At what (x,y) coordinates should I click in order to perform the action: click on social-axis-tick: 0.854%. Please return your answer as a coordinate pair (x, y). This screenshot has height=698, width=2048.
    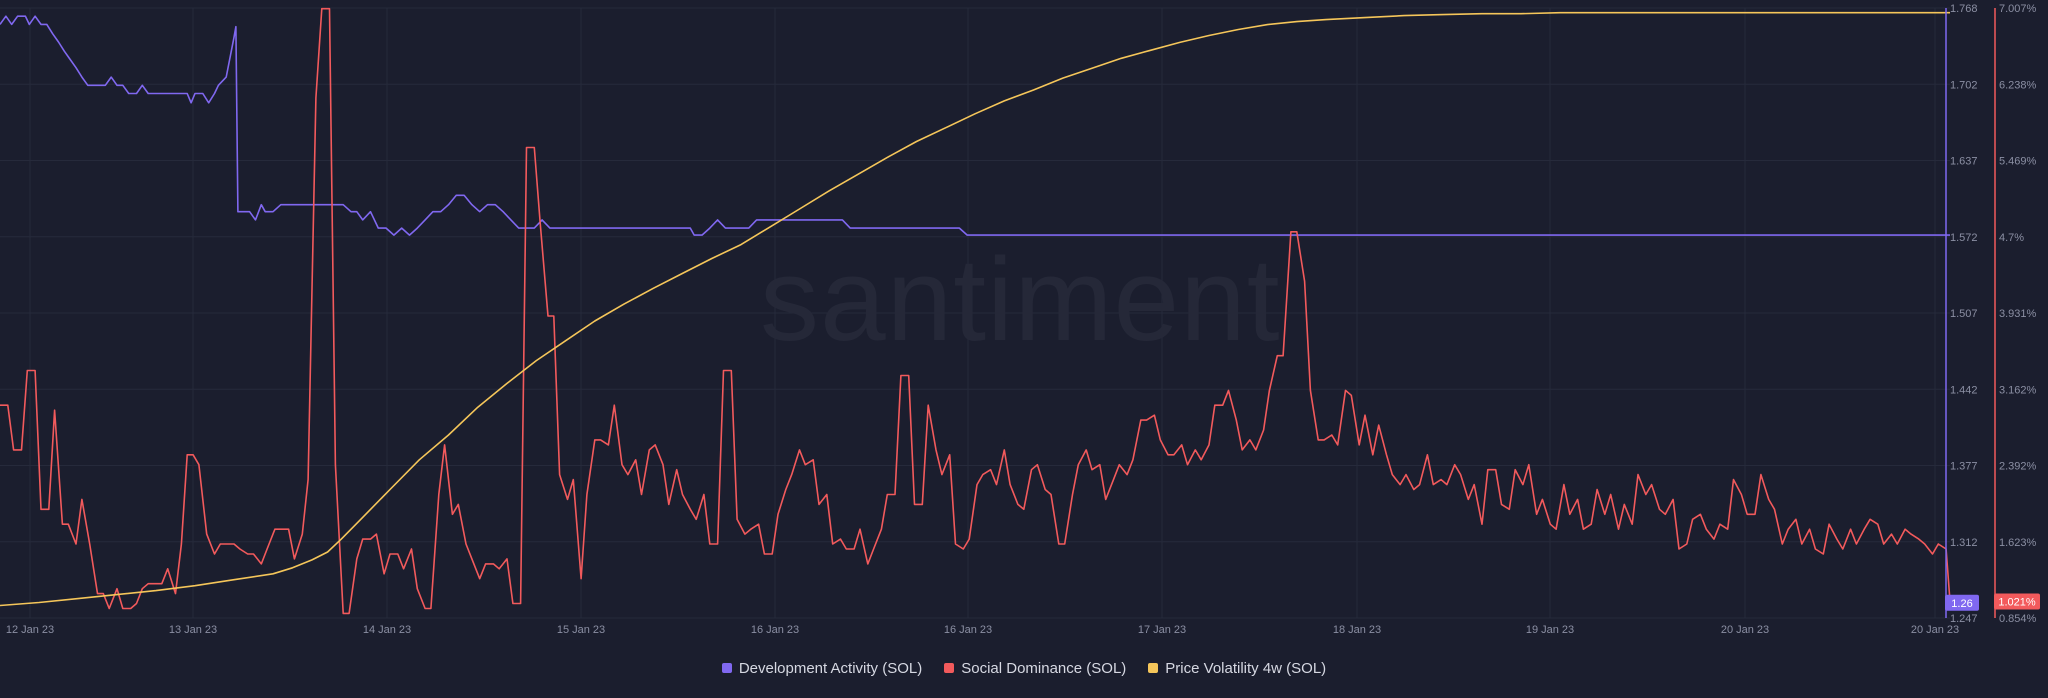
    Looking at the image, I should click on (2018, 619).